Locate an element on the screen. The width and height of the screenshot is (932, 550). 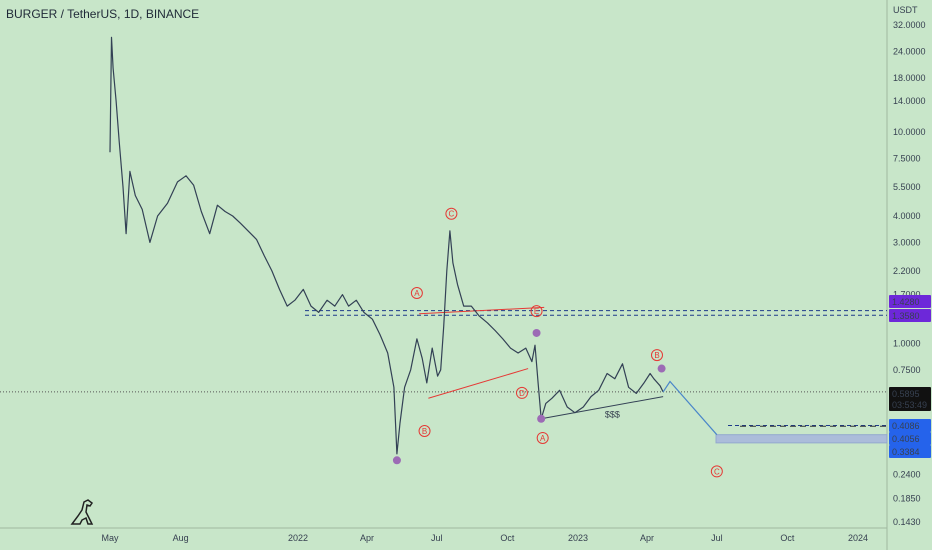
projection-line is located at coordinates (690, 408).